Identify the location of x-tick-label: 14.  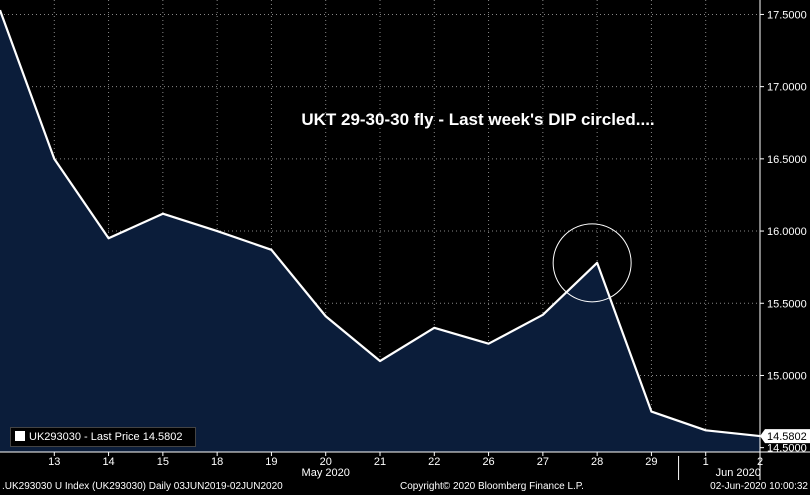
(108, 462).